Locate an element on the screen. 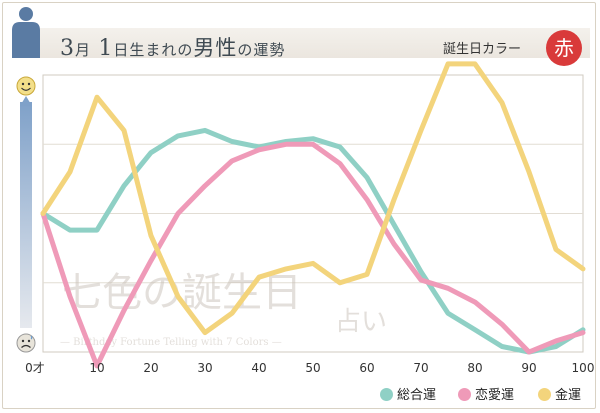 The image size is (600, 413). x-tick-label: 70 is located at coordinates (420, 368).